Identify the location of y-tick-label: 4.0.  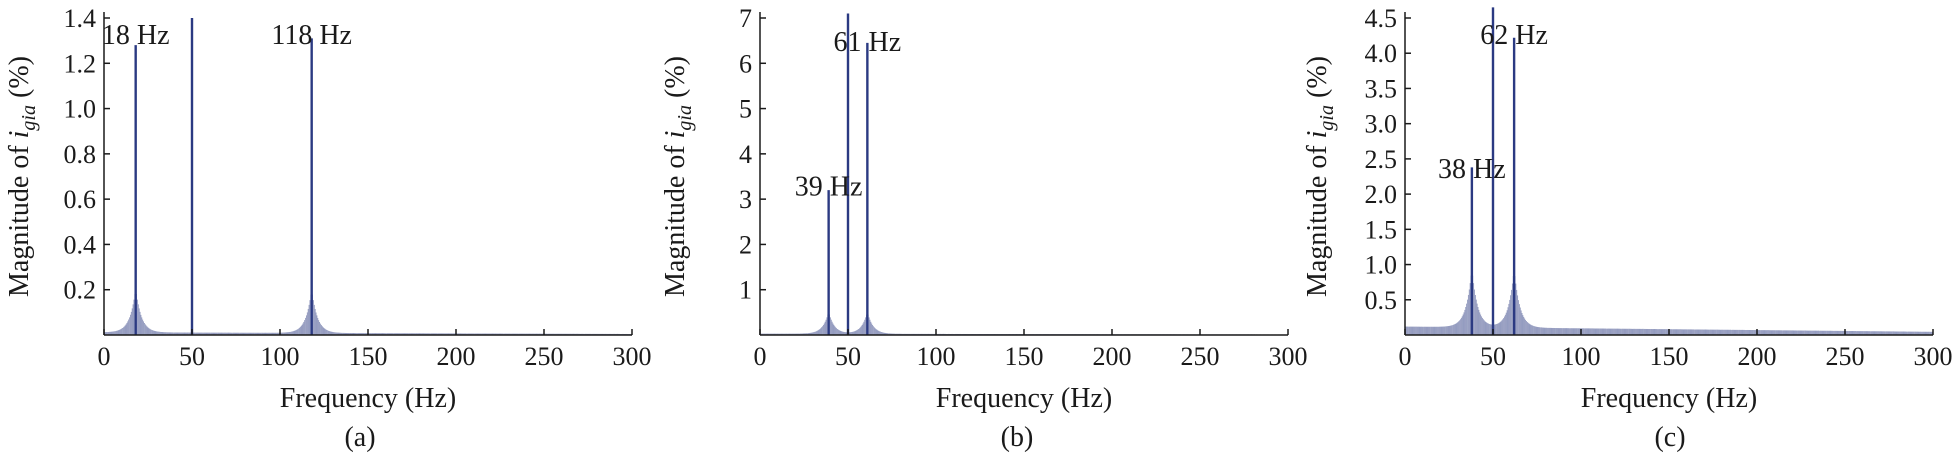
(1381, 53).